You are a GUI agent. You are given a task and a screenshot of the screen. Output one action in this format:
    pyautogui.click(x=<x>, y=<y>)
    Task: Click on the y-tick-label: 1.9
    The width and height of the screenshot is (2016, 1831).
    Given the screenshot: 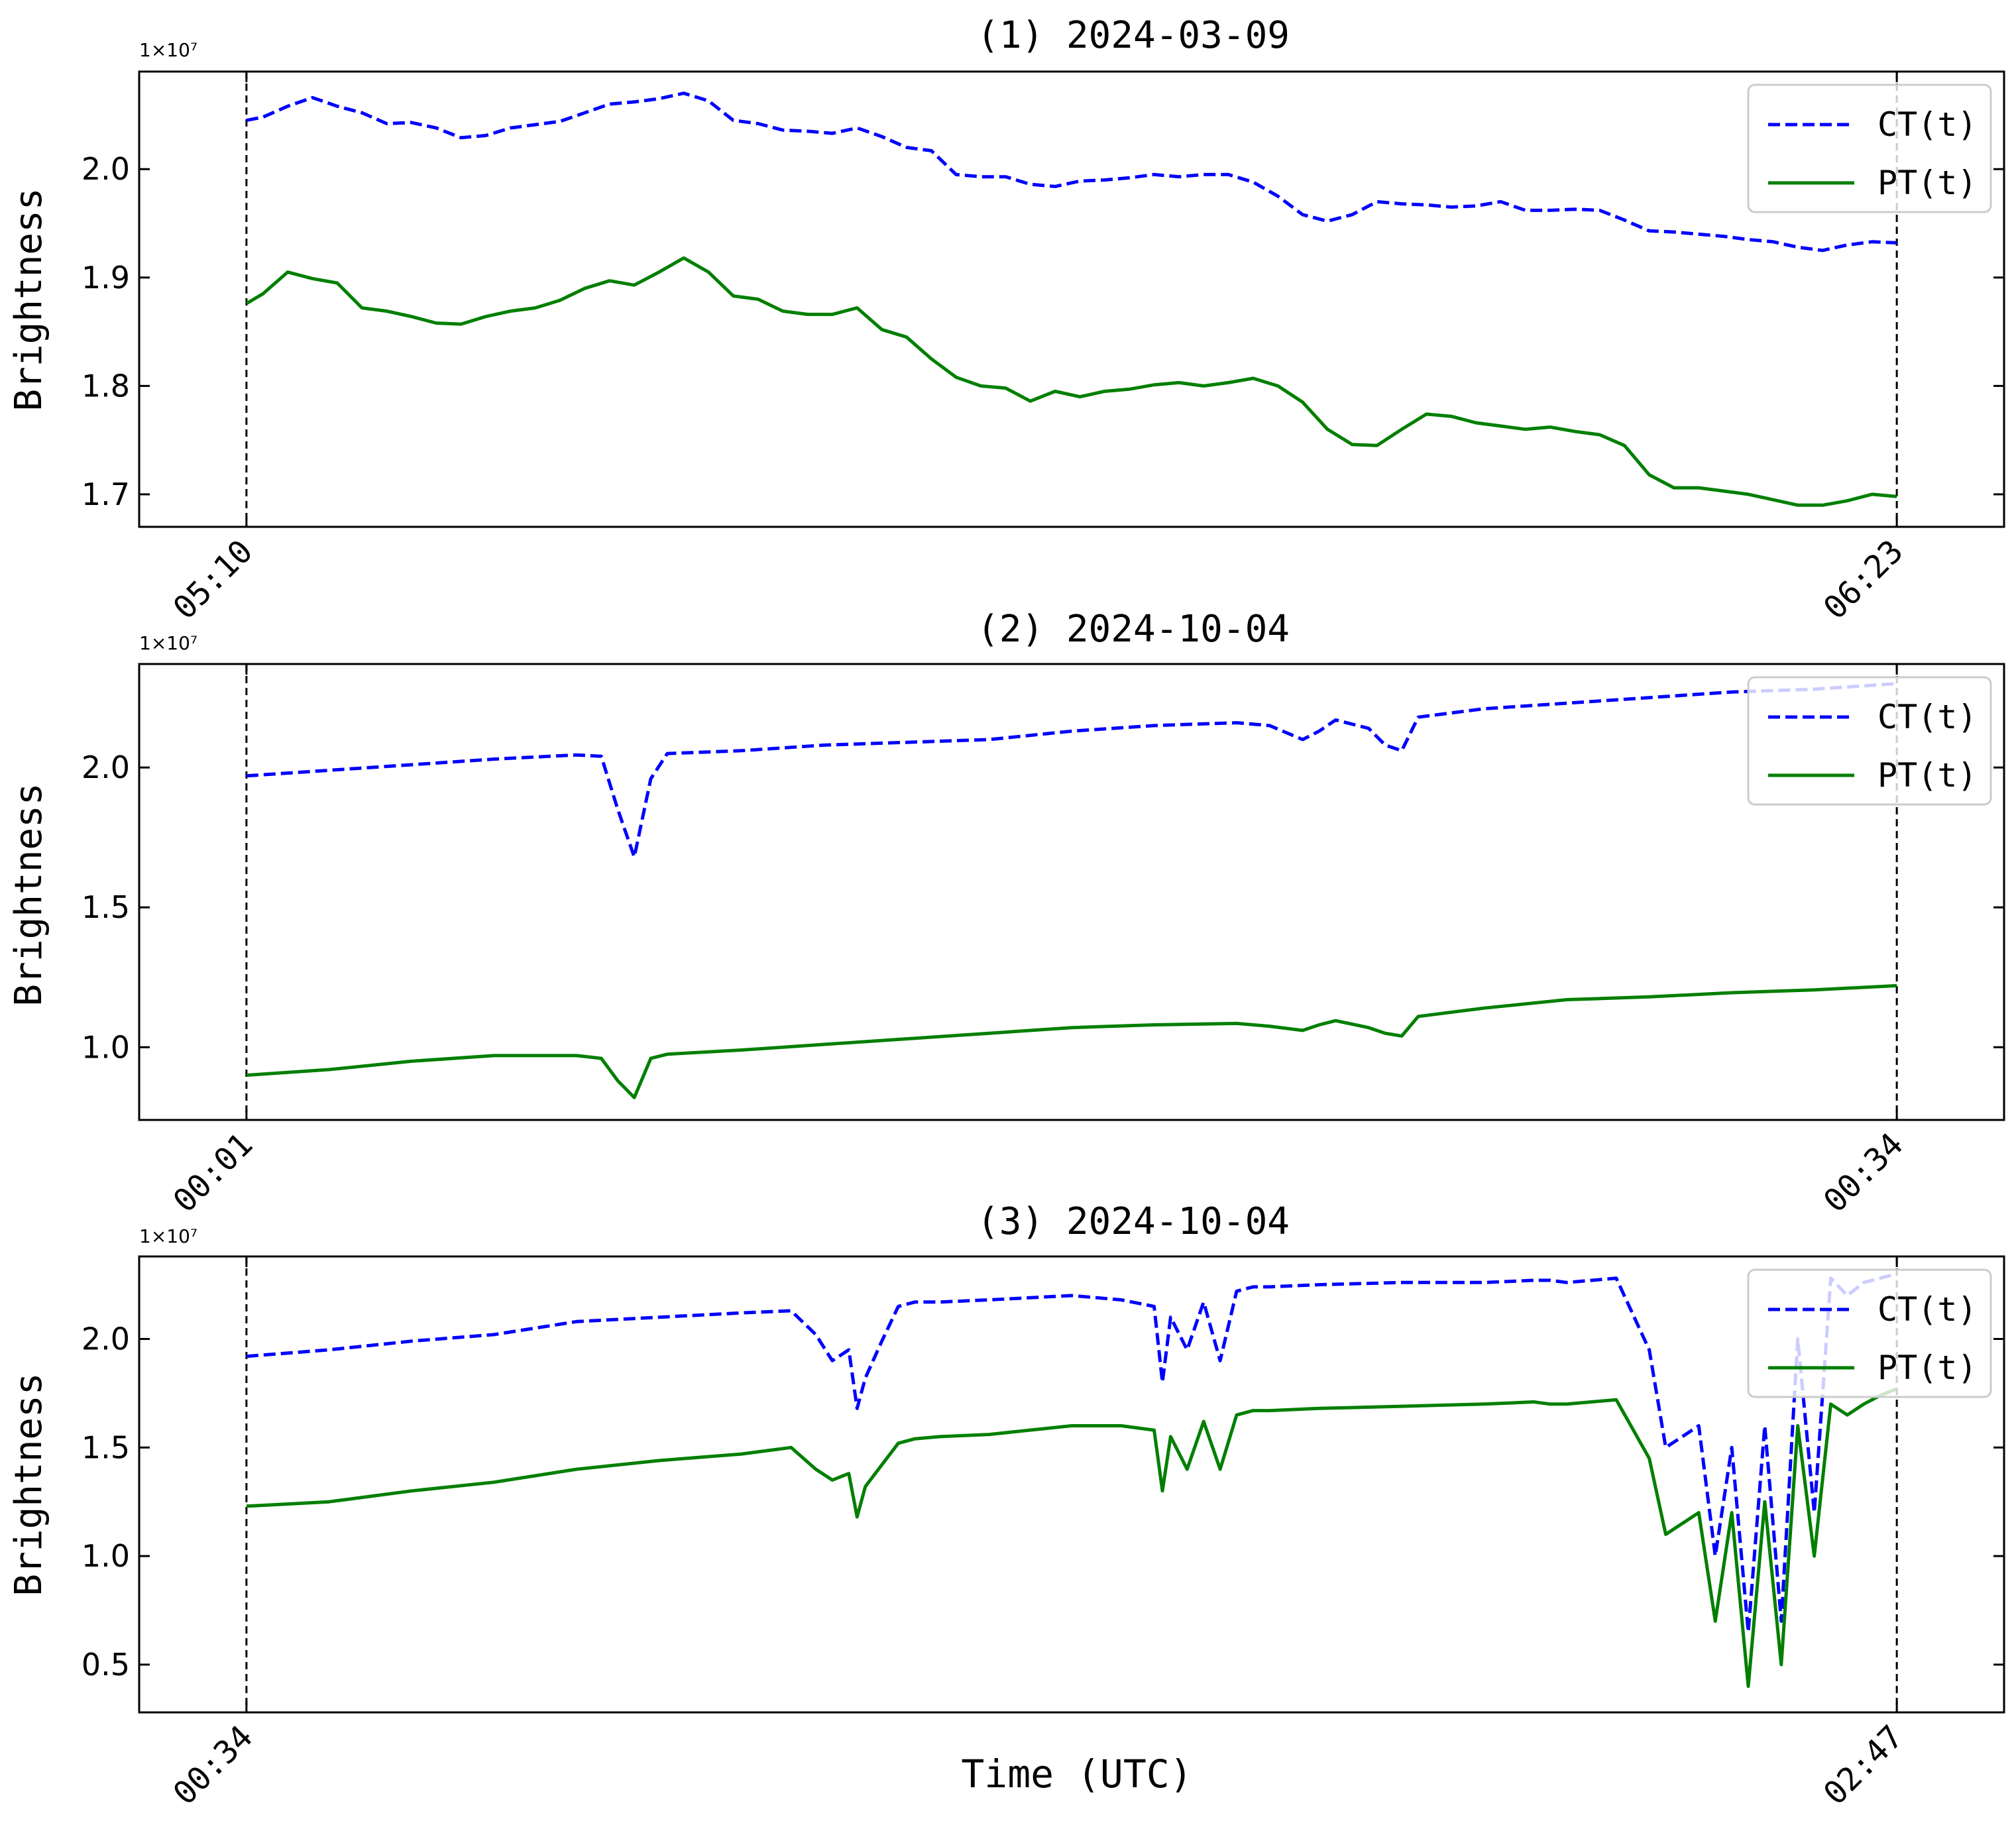 What is the action you would take?
    pyautogui.click(x=106, y=278)
    